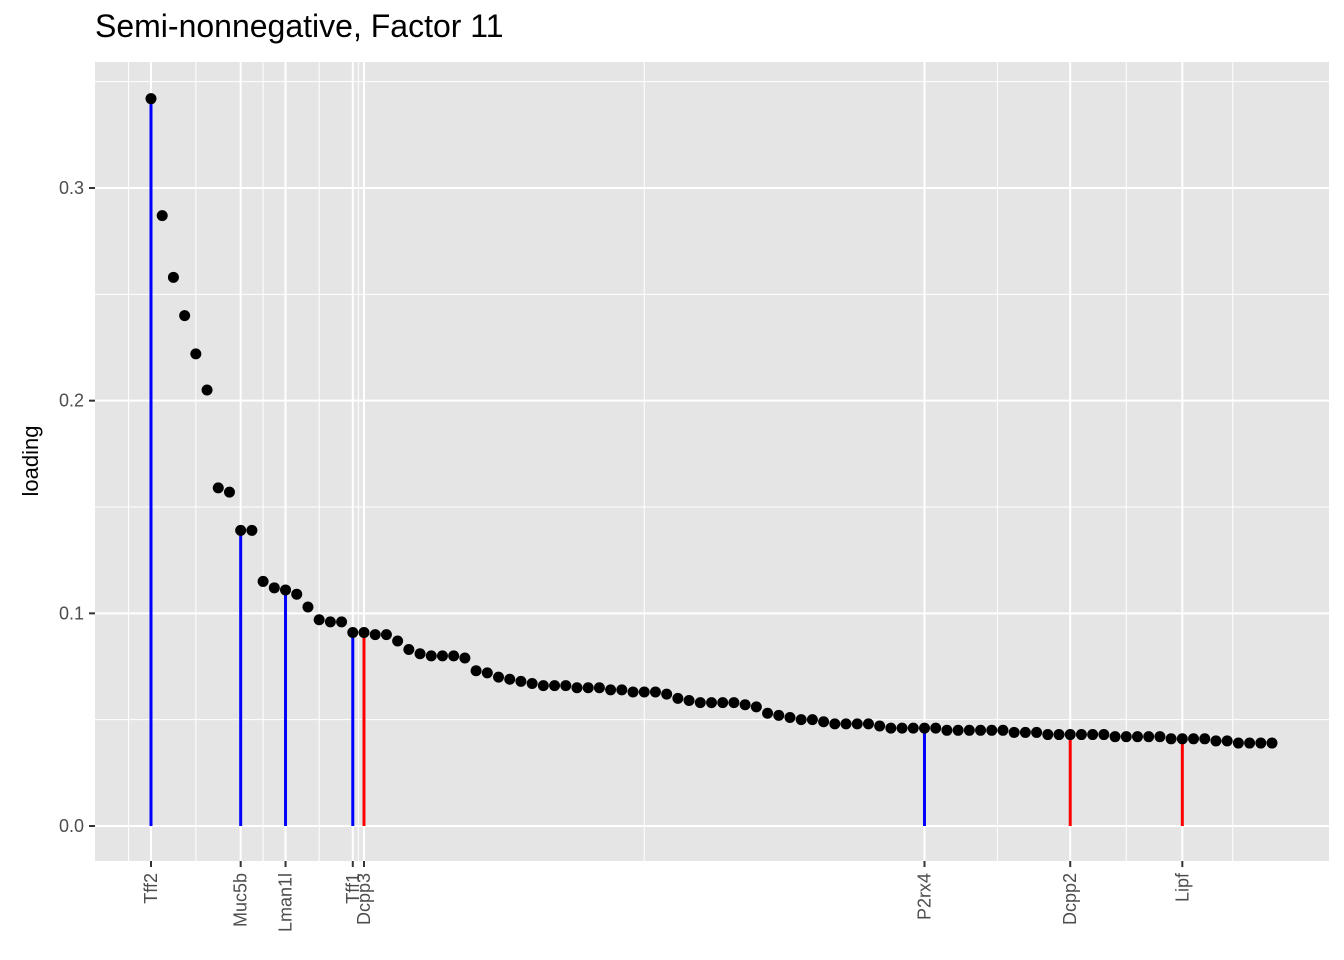 This screenshot has width=1344, height=960. I want to click on x-tick-label-tff2: Tff2, so click(151, 888).